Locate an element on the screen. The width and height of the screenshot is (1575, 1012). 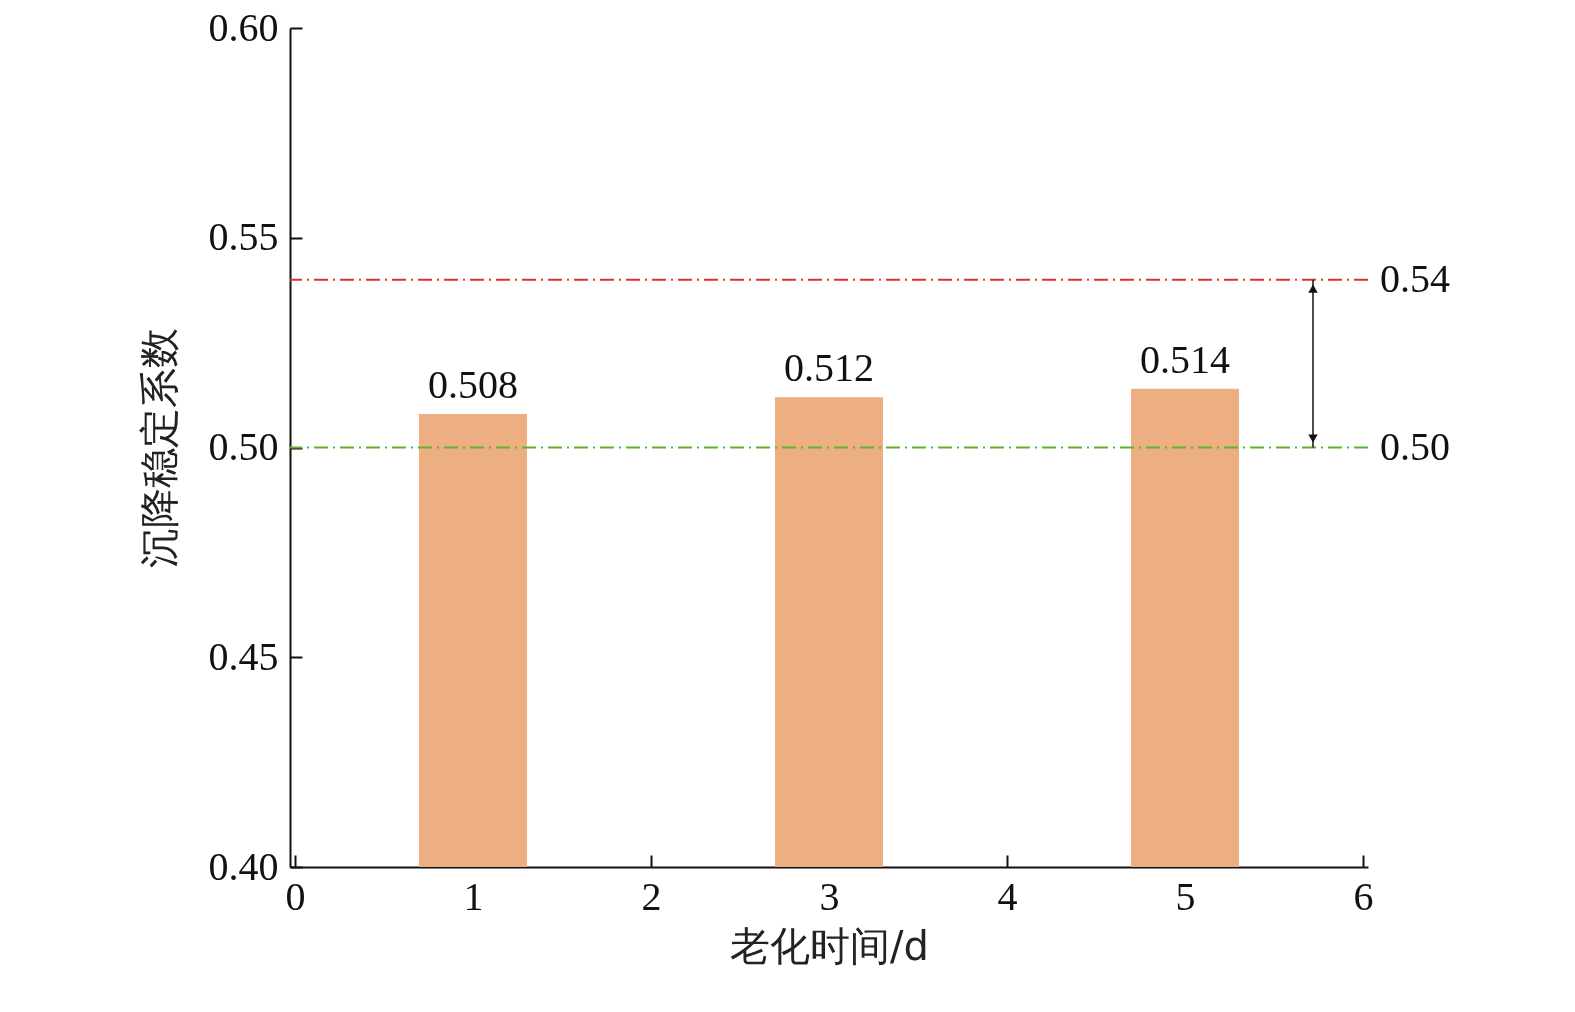
x-tick-label: 2 is located at coordinates (651, 896).